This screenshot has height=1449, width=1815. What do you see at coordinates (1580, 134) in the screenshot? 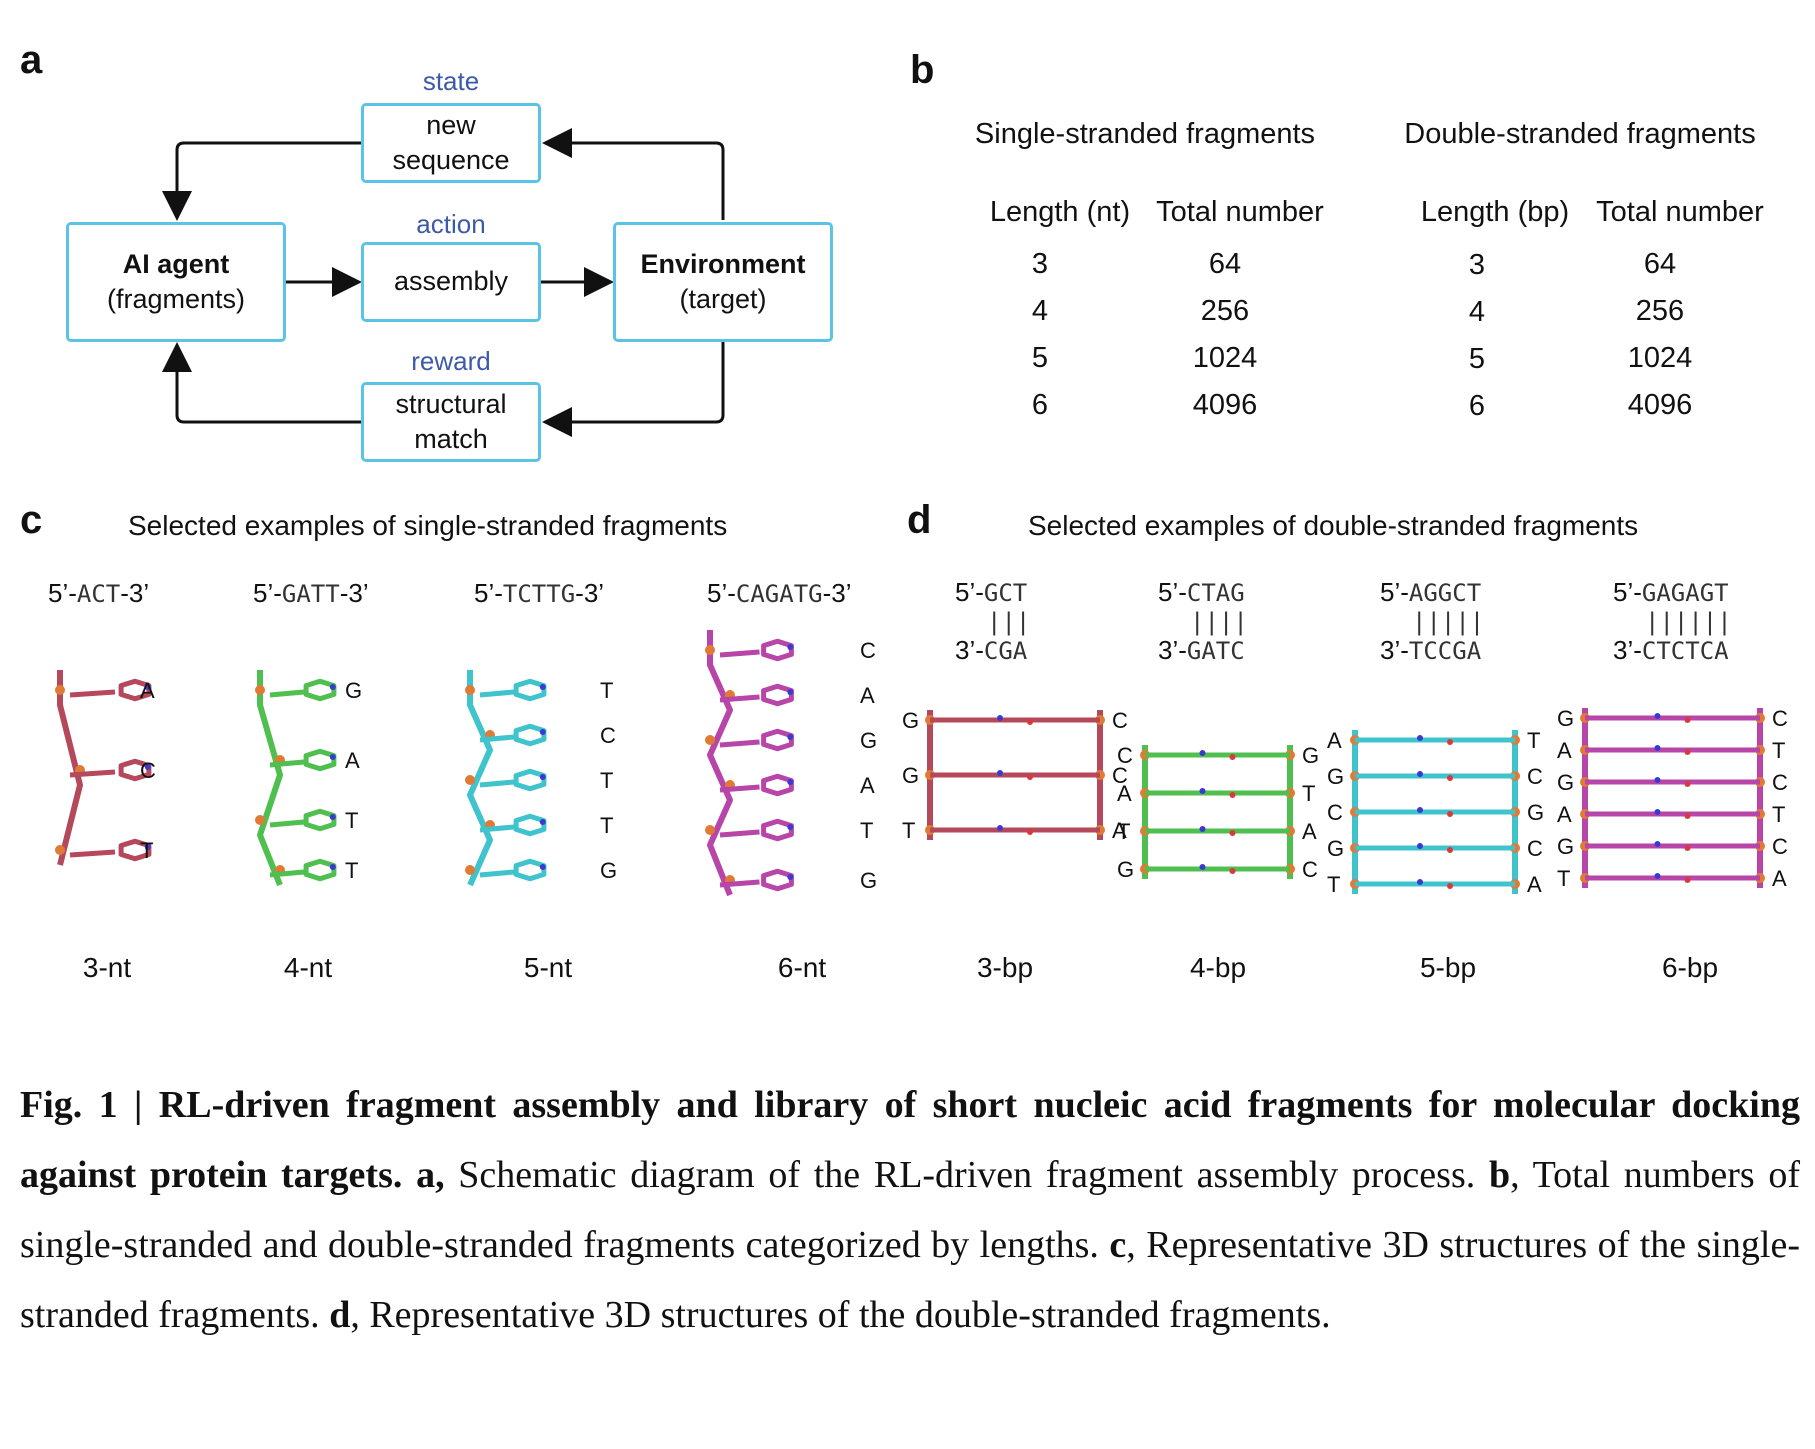
I see `ds-table-title: Double-stranded fragments` at bounding box center [1580, 134].